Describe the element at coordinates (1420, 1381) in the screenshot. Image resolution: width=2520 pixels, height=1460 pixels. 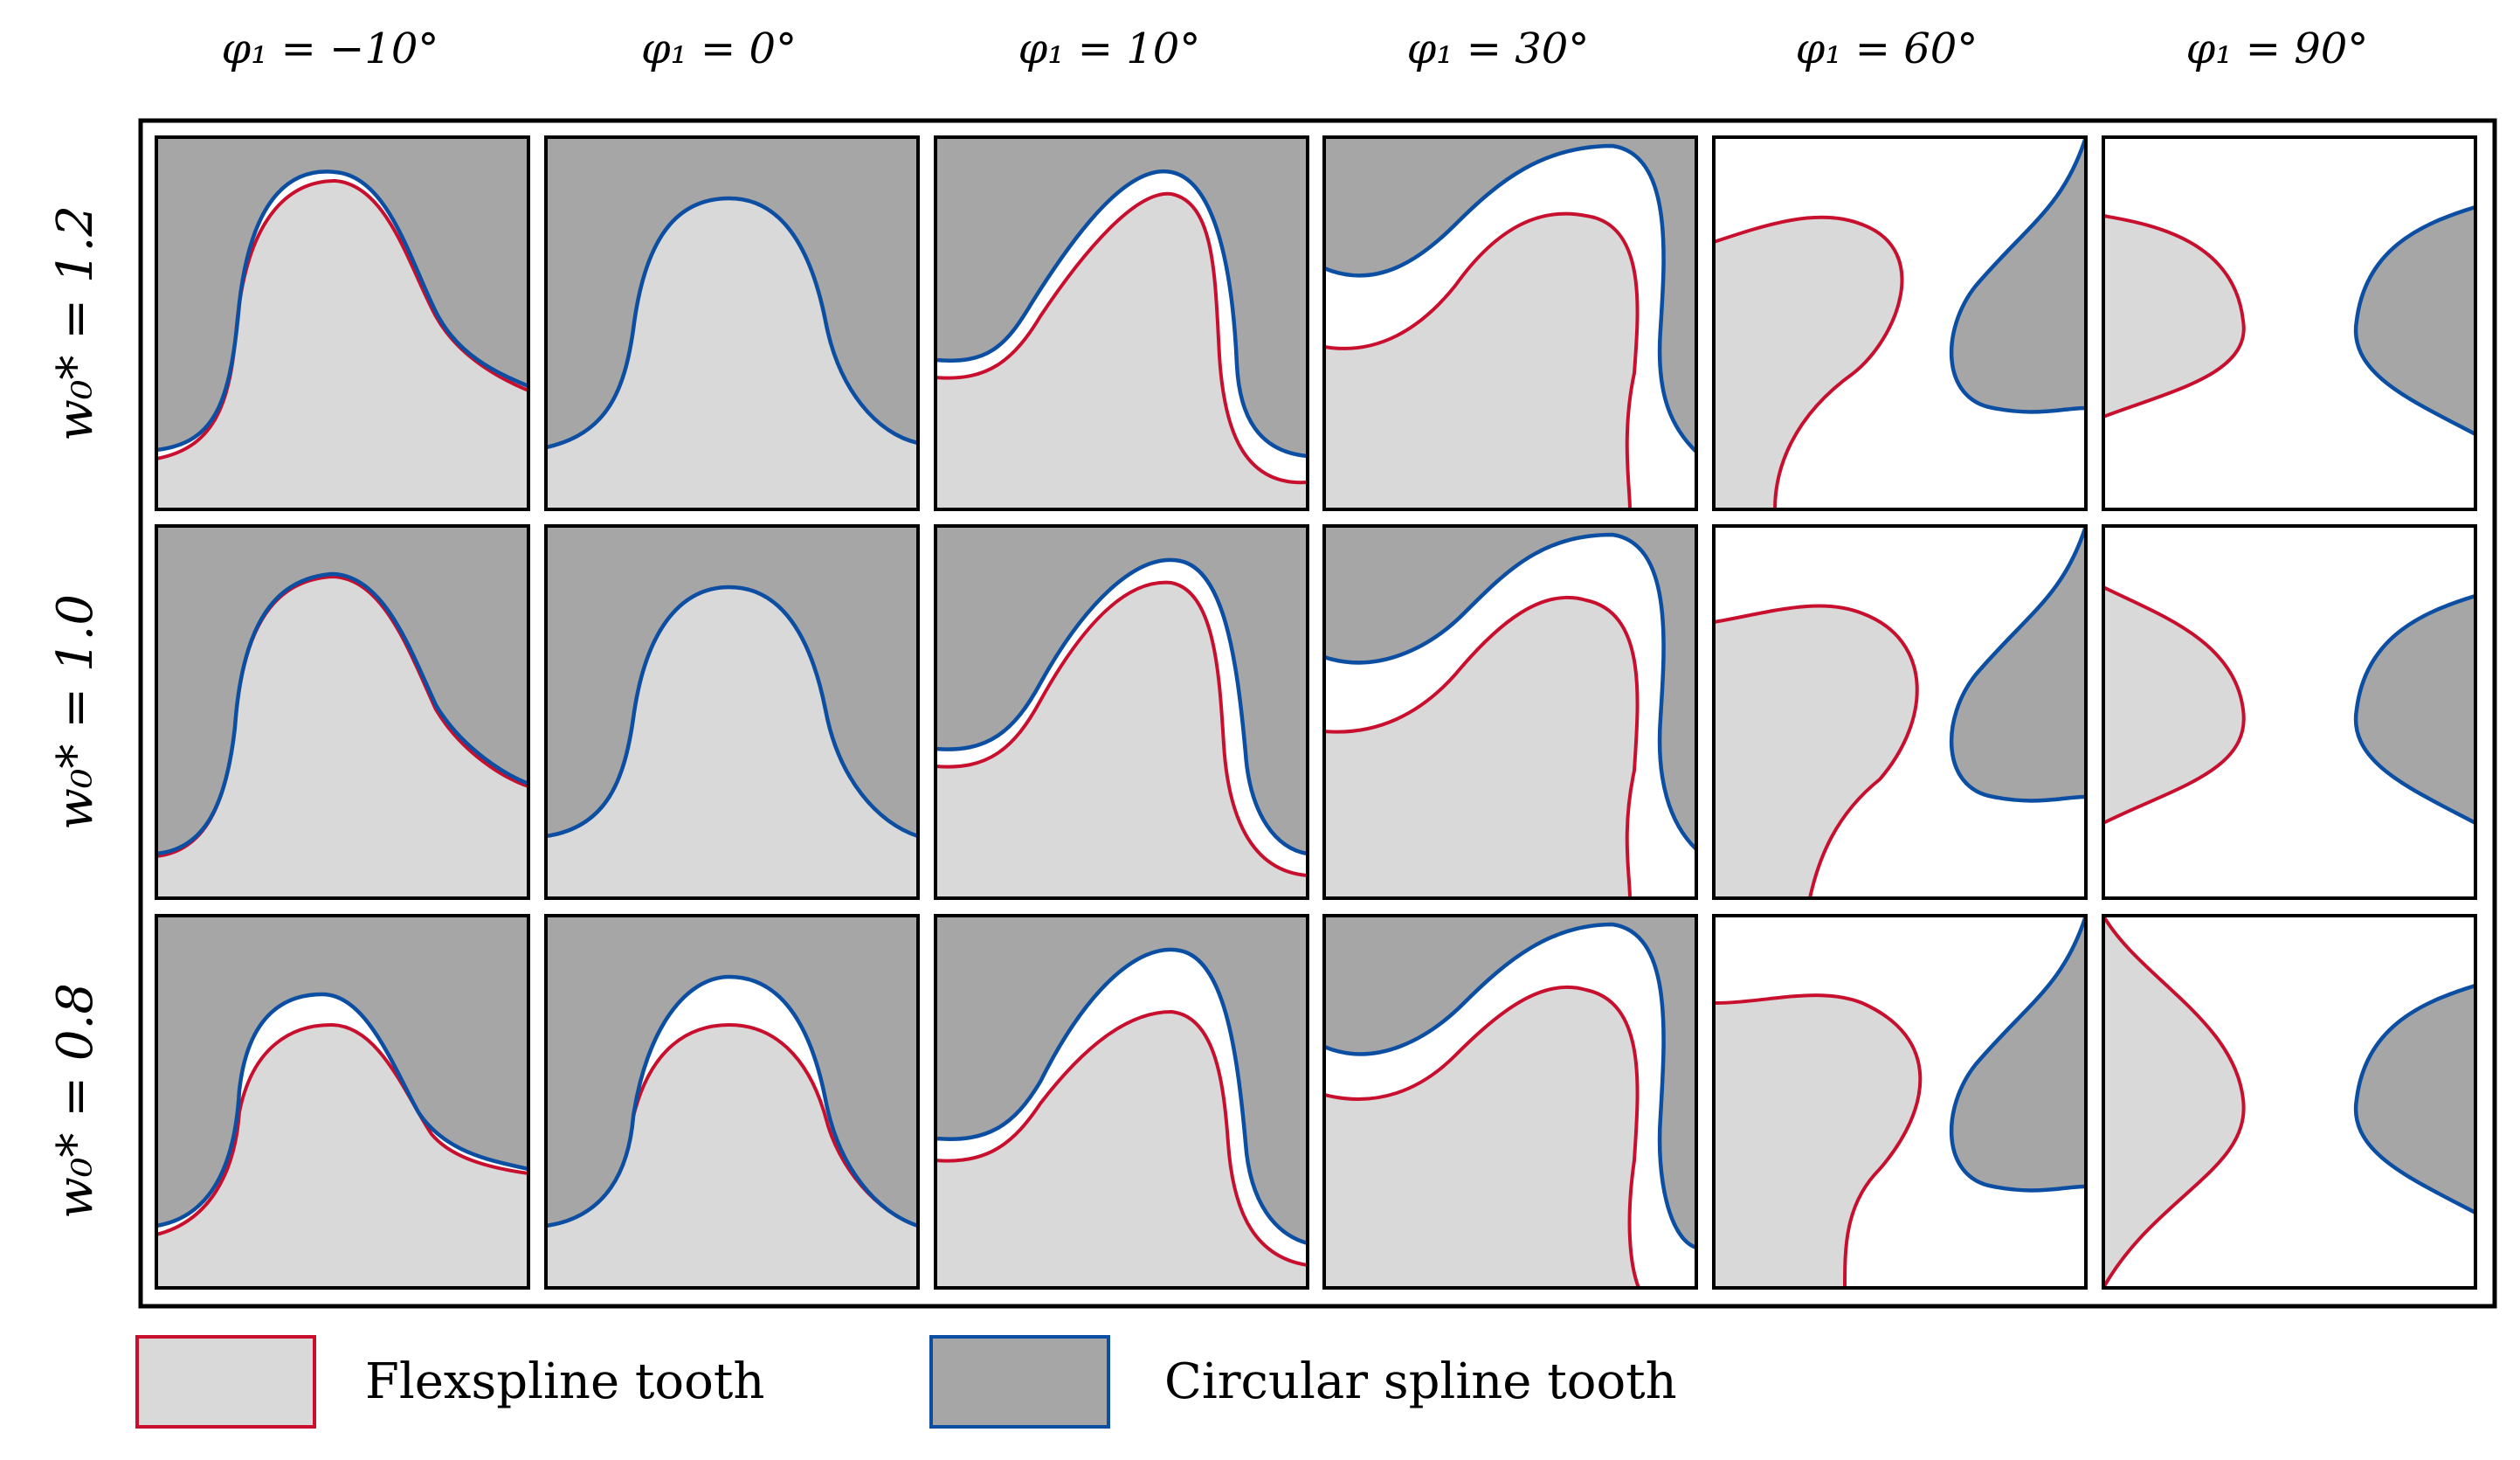
I see `legend-label-circular-spline: Circular spline tooth` at that location.